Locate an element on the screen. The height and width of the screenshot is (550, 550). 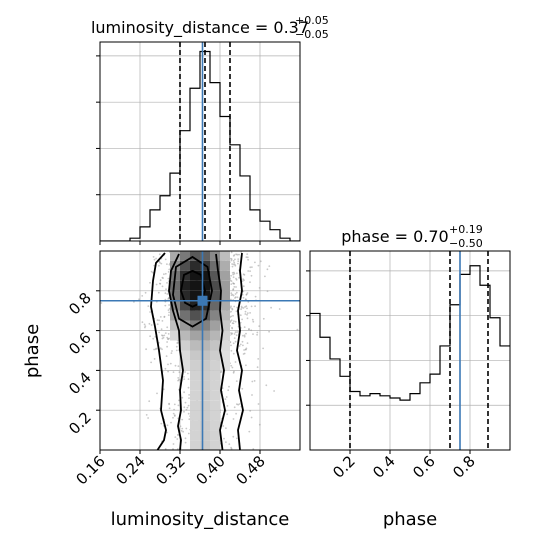
luminosity-distance-title-sub: −0.05 is located at coordinates (312, 34).